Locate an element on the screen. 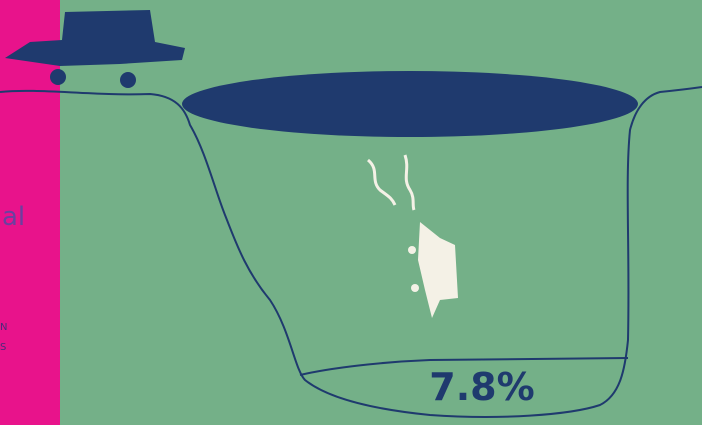 The height and width of the screenshot is (425, 702). falling-car is located at coordinates (438, 270).